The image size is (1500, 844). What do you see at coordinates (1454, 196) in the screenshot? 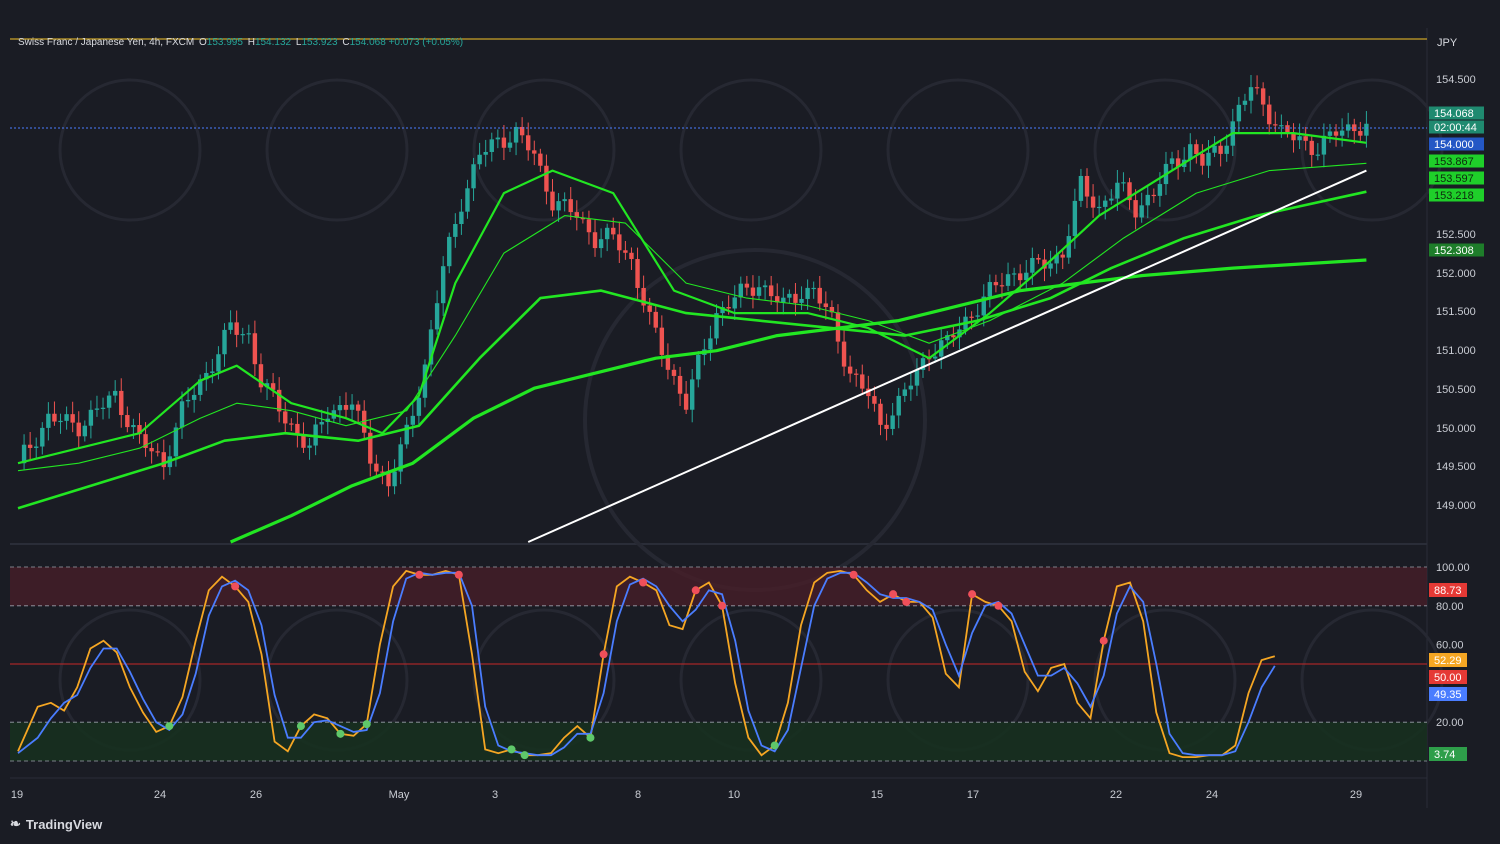
I see `price-tag-label: 153.218` at bounding box center [1454, 196].